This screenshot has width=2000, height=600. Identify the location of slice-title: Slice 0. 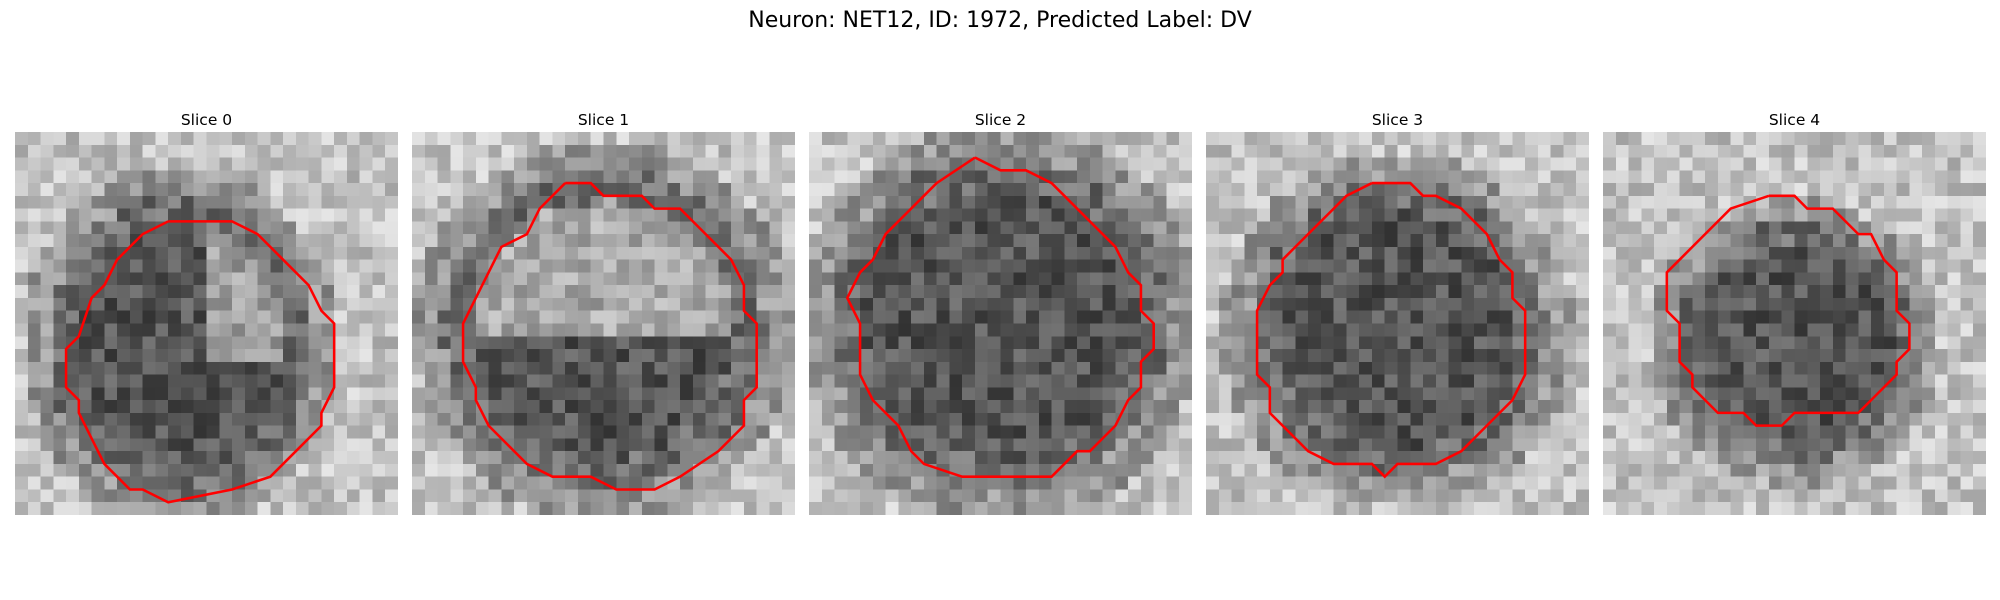
(206, 120).